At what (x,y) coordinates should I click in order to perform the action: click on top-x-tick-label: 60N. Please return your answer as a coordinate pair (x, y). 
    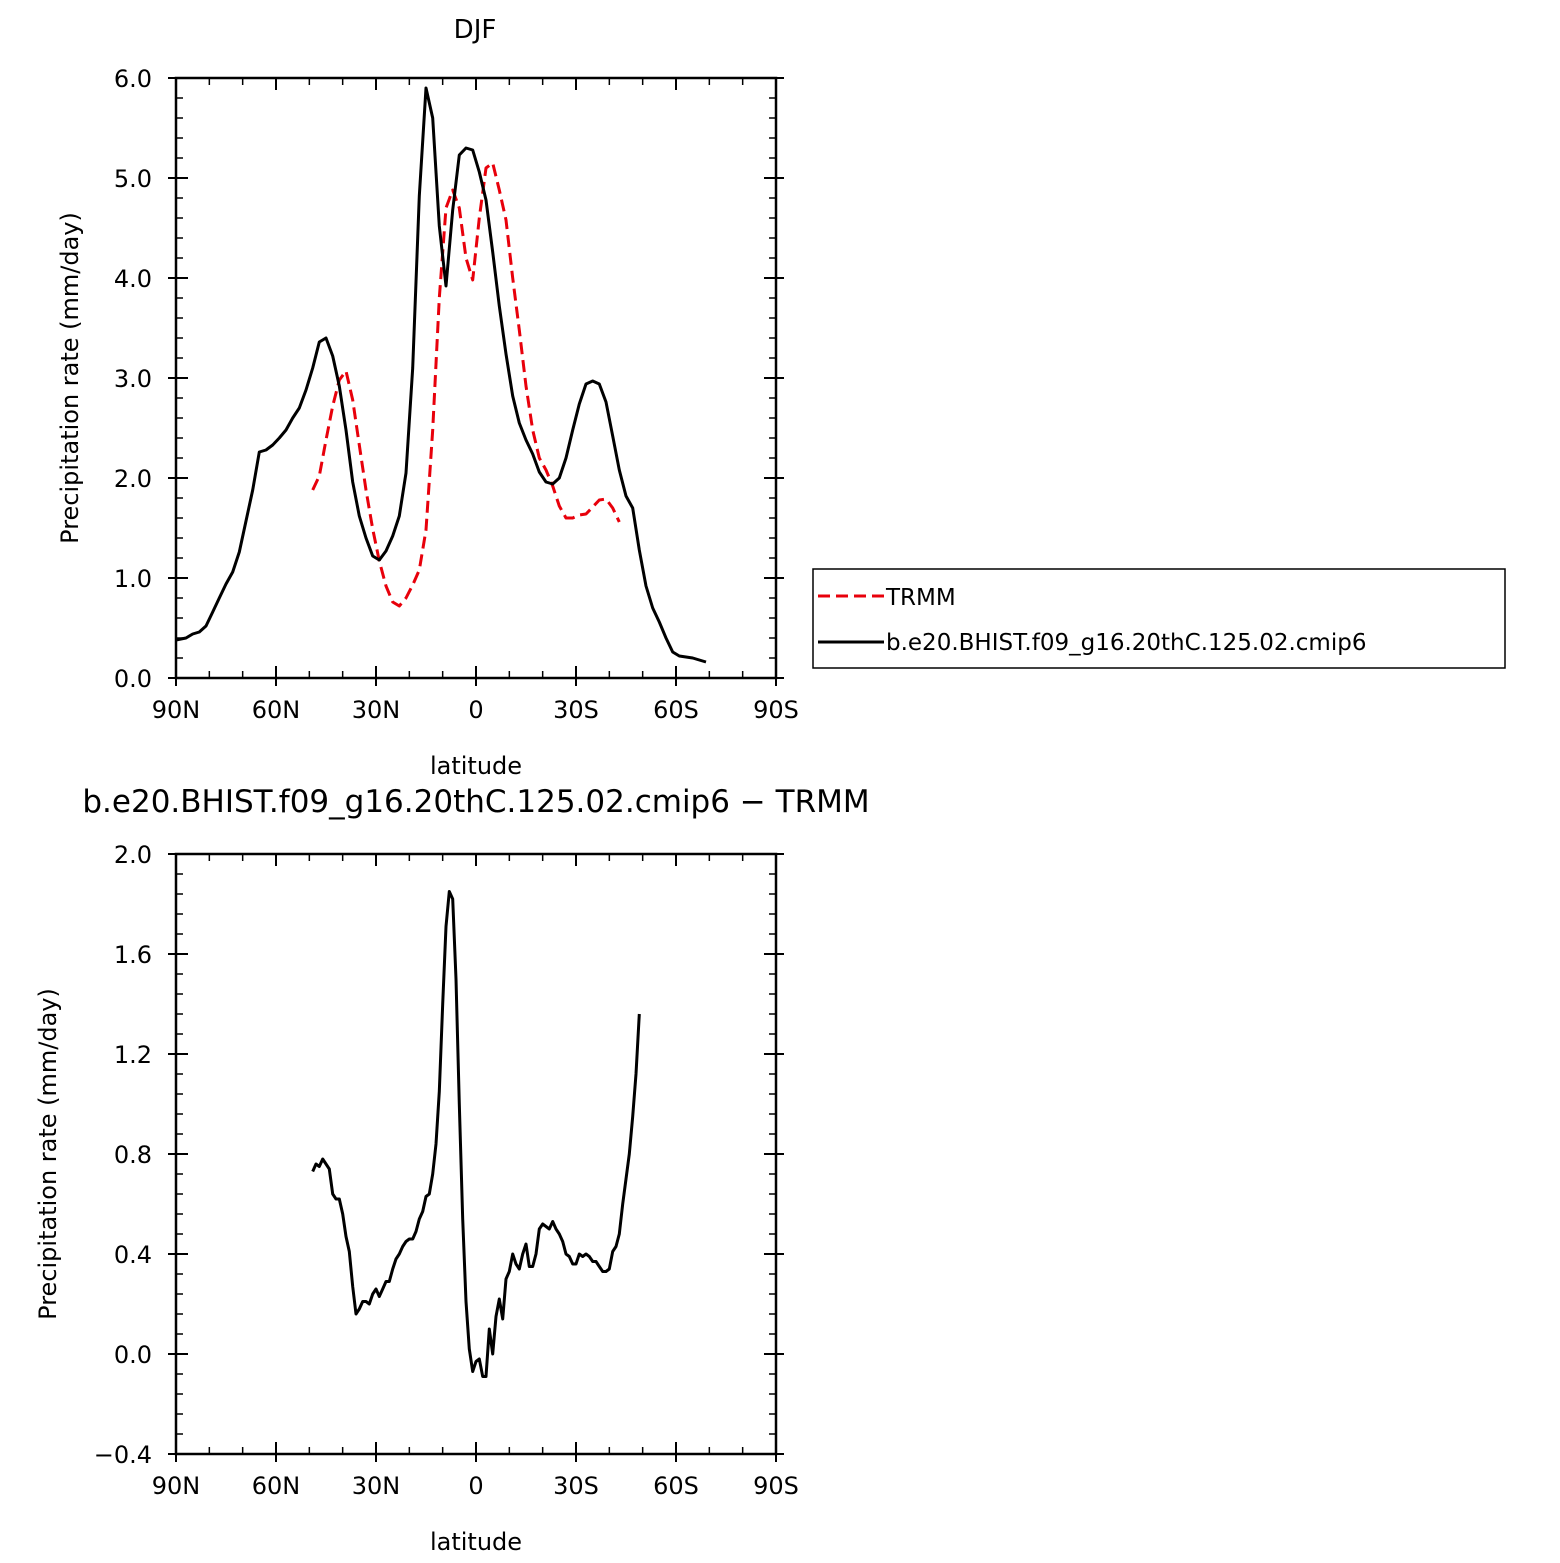
    Looking at the image, I should click on (276, 710).